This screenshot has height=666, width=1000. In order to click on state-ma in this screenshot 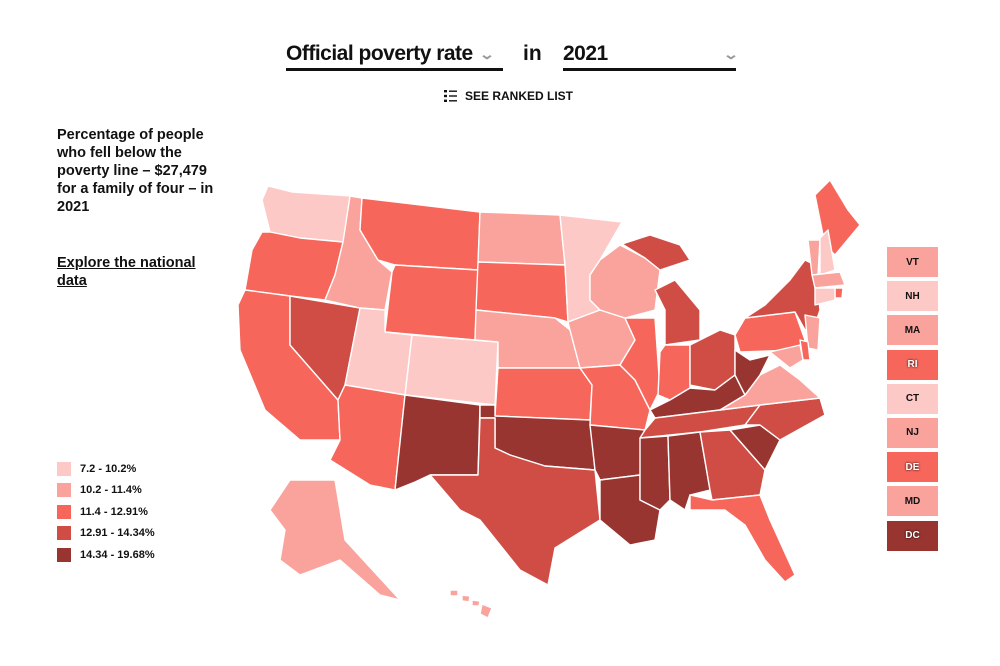, I will do `click(828, 280)`.